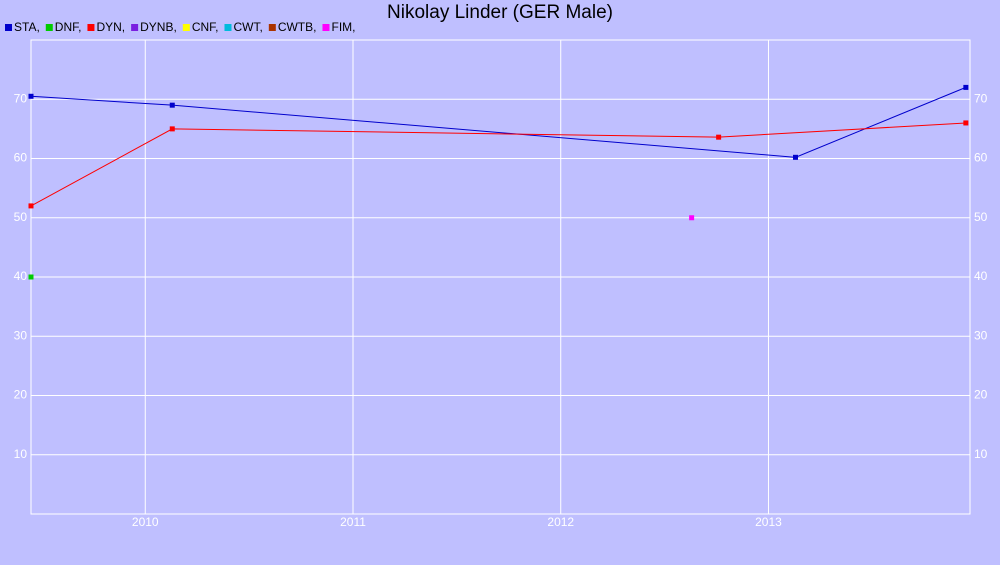 The width and height of the screenshot is (1000, 565). Describe the element at coordinates (145, 522) in the screenshot. I see `x-tick-label: 2010` at that location.